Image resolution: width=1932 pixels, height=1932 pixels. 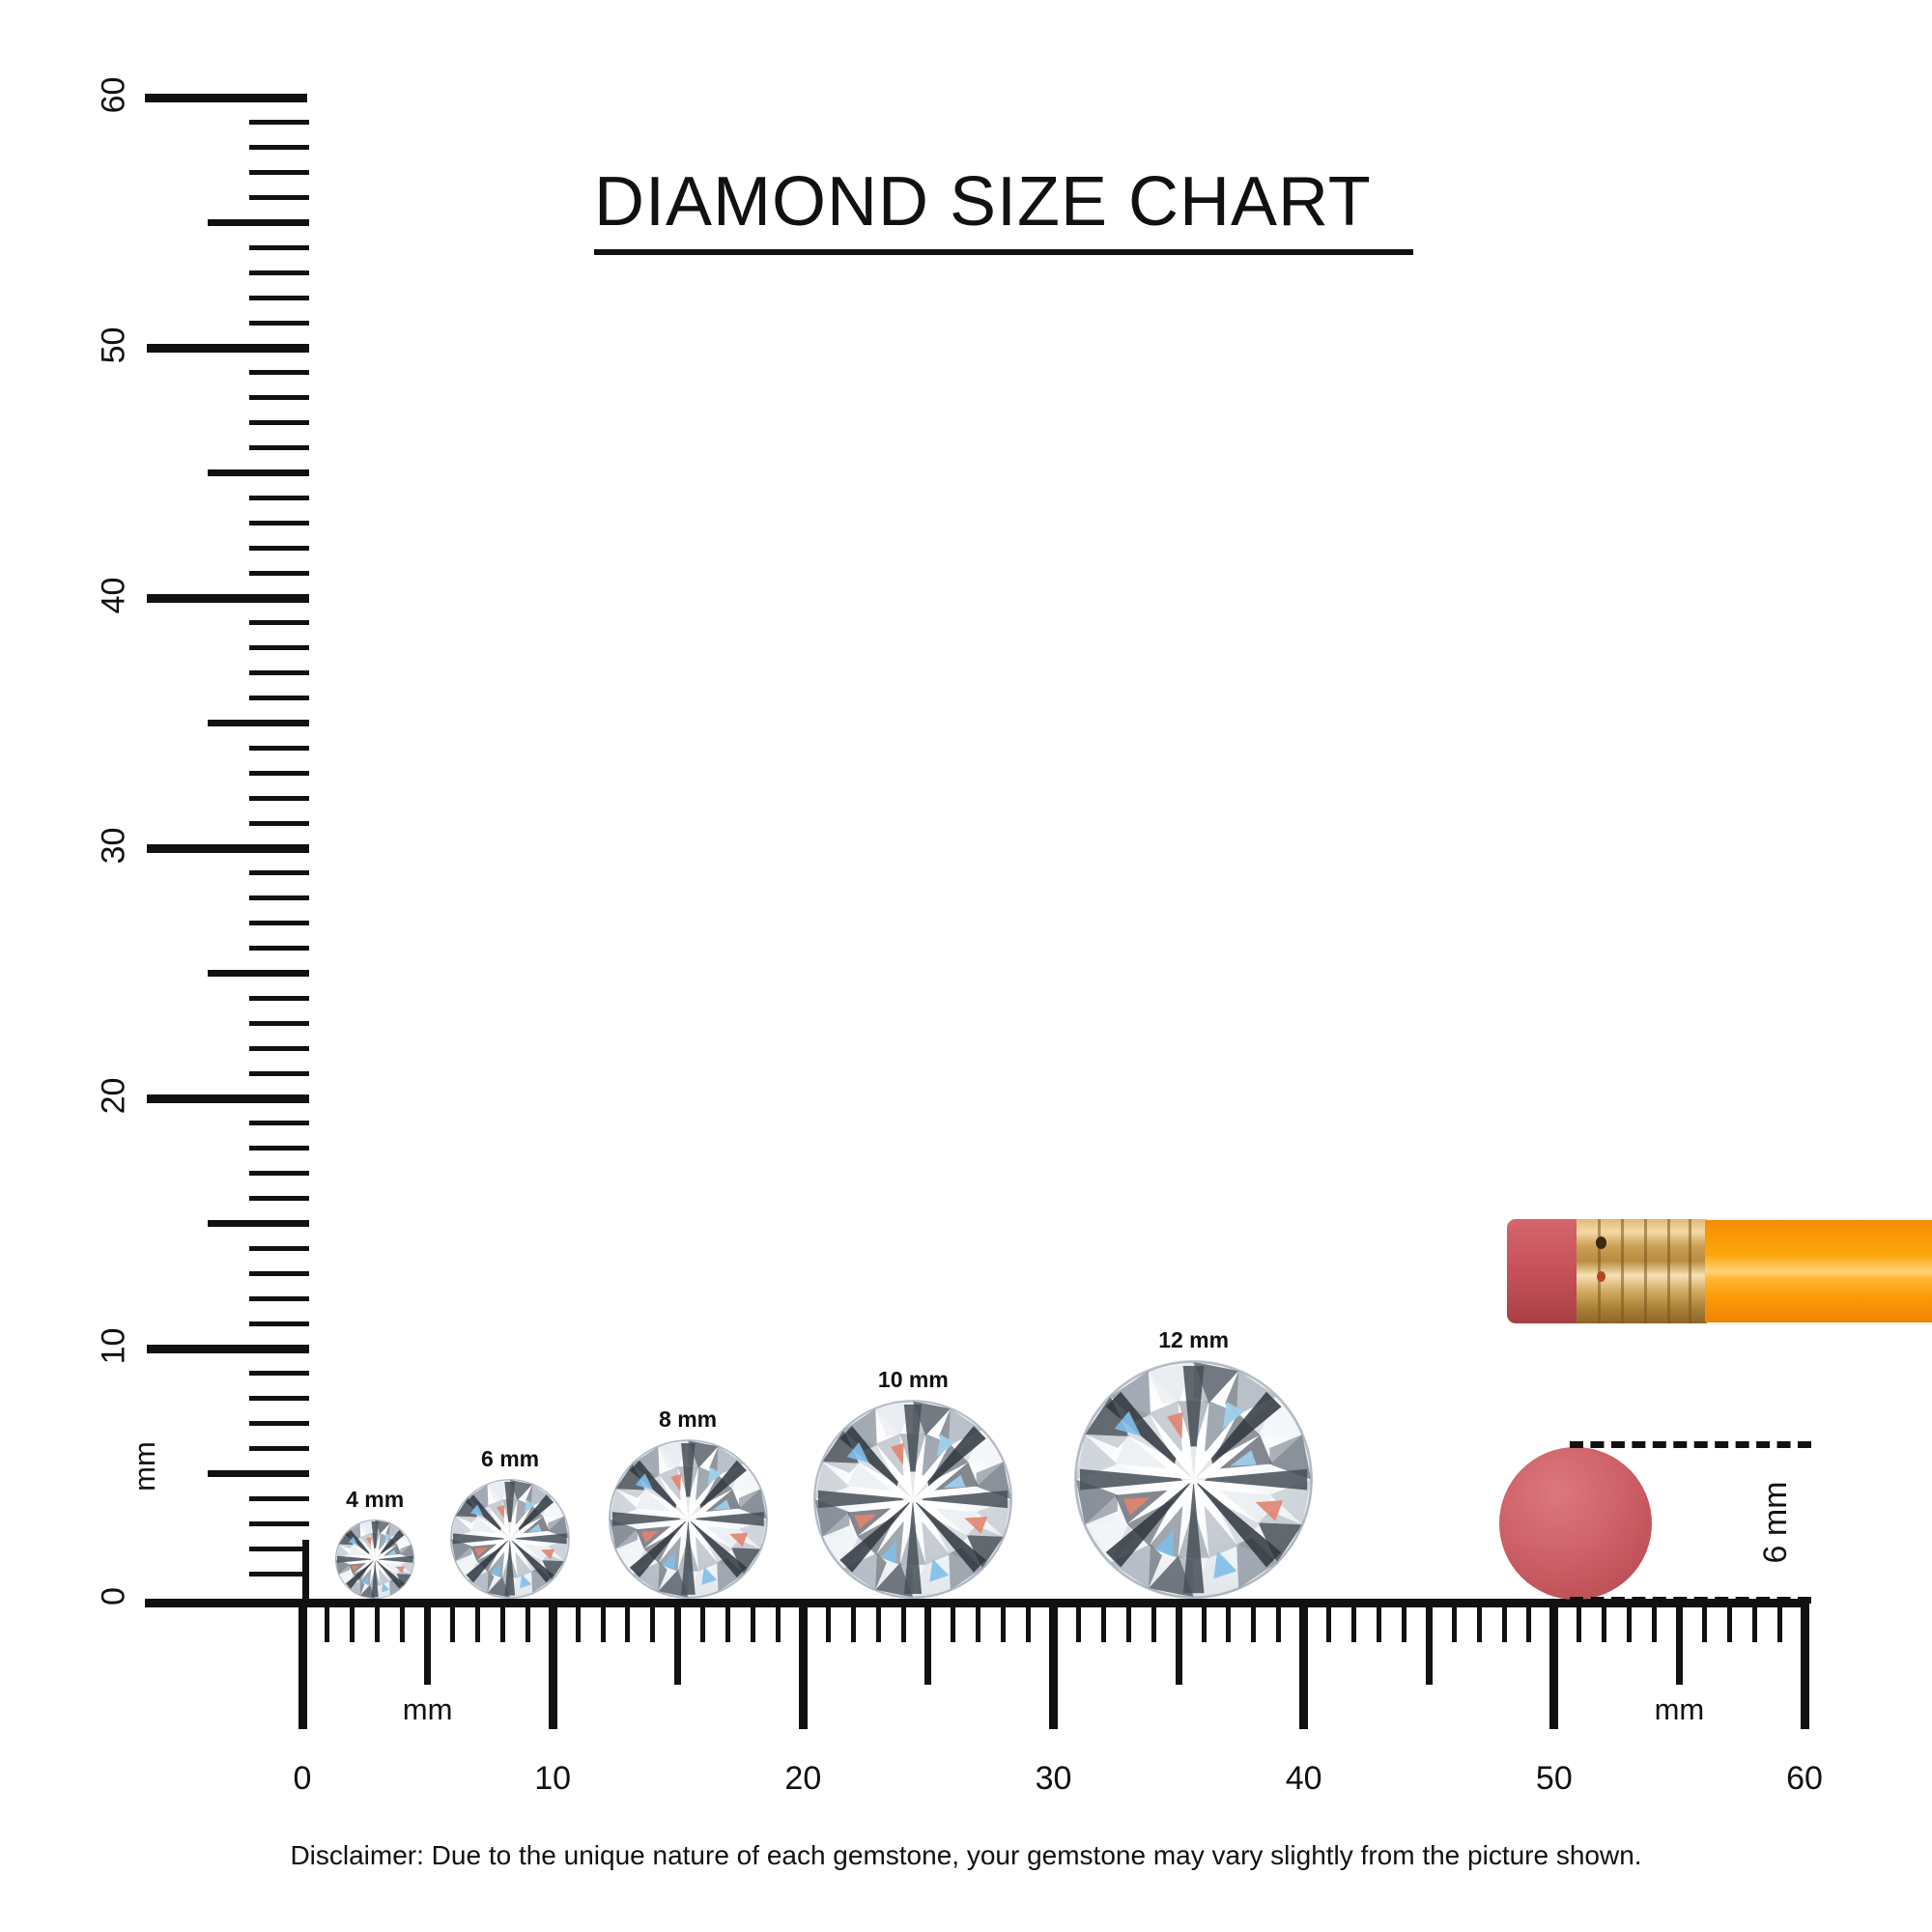 I want to click on diamond-size-label: 4 mm, so click(x=375, y=1499).